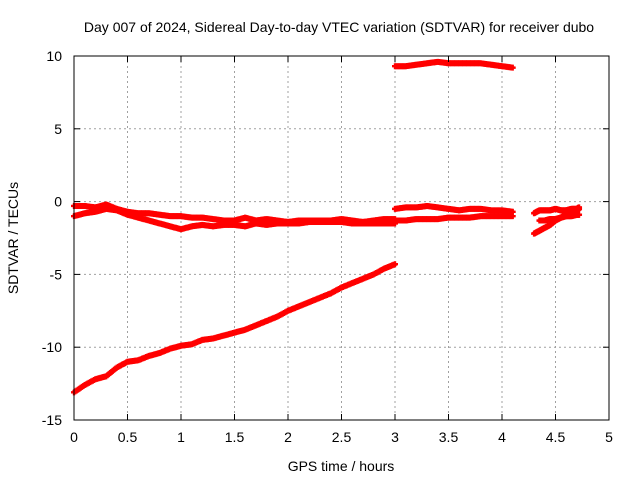 The width and height of the screenshot is (640, 480). Describe the element at coordinates (13, 238) in the screenshot. I see `y-axis-label: SDTVAR / TECUs` at that location.